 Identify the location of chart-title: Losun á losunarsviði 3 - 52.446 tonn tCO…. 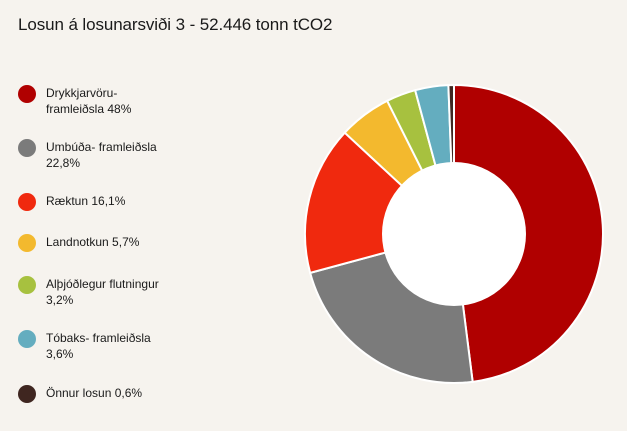
(175, 24).